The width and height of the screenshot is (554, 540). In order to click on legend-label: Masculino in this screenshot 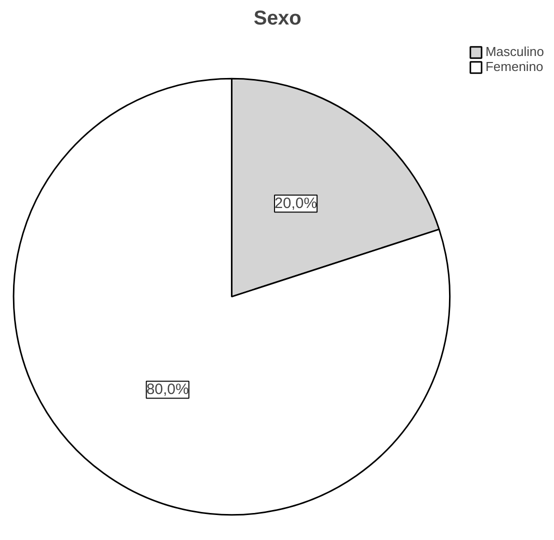, I will do `click(514, 51)`.